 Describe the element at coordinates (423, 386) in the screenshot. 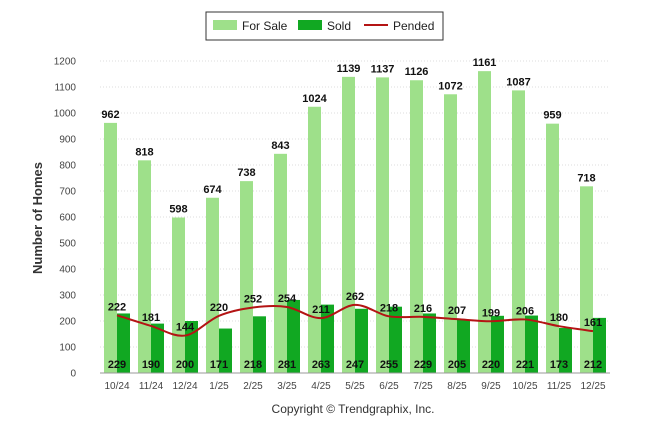

I see `x-tick-label: 7/25` at that location.